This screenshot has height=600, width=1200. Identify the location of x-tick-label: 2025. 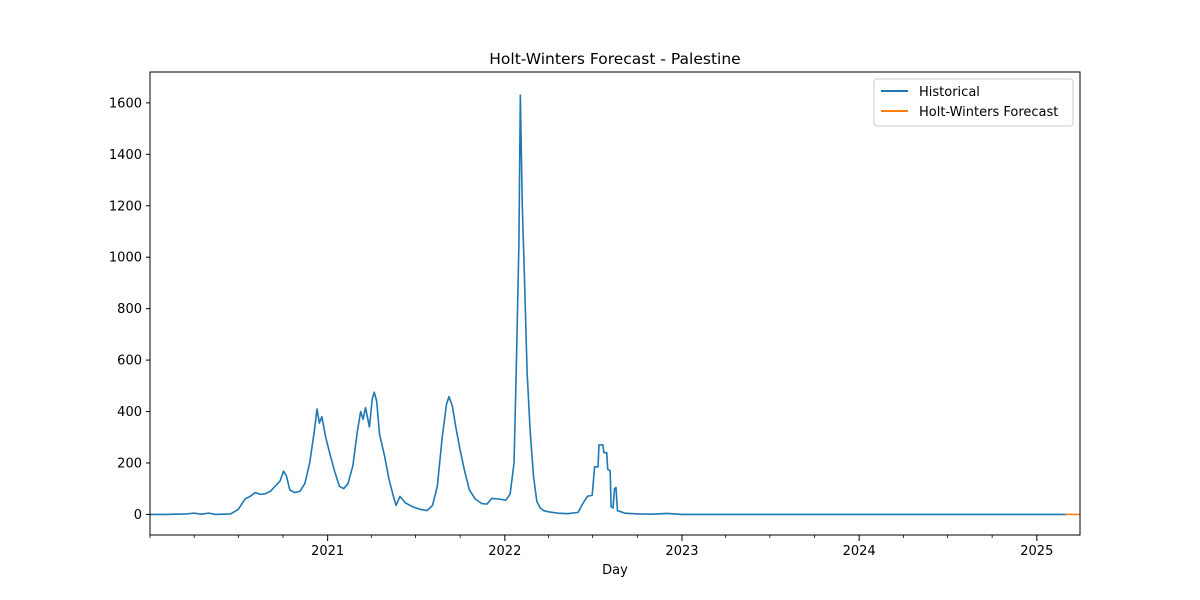
(1036, 551).